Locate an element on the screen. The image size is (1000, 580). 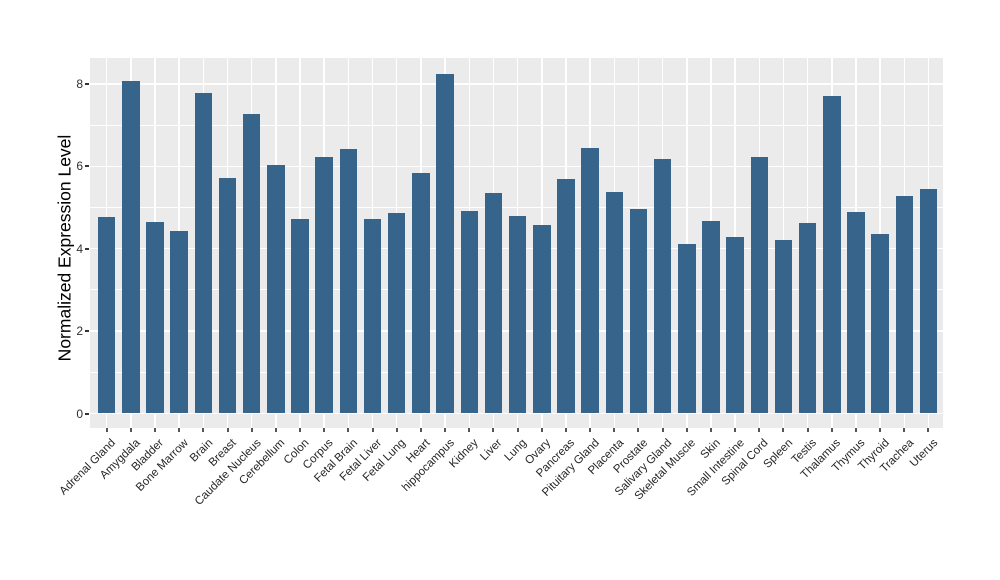
y-tick-label: 2 is located at coordinates (79, 331).